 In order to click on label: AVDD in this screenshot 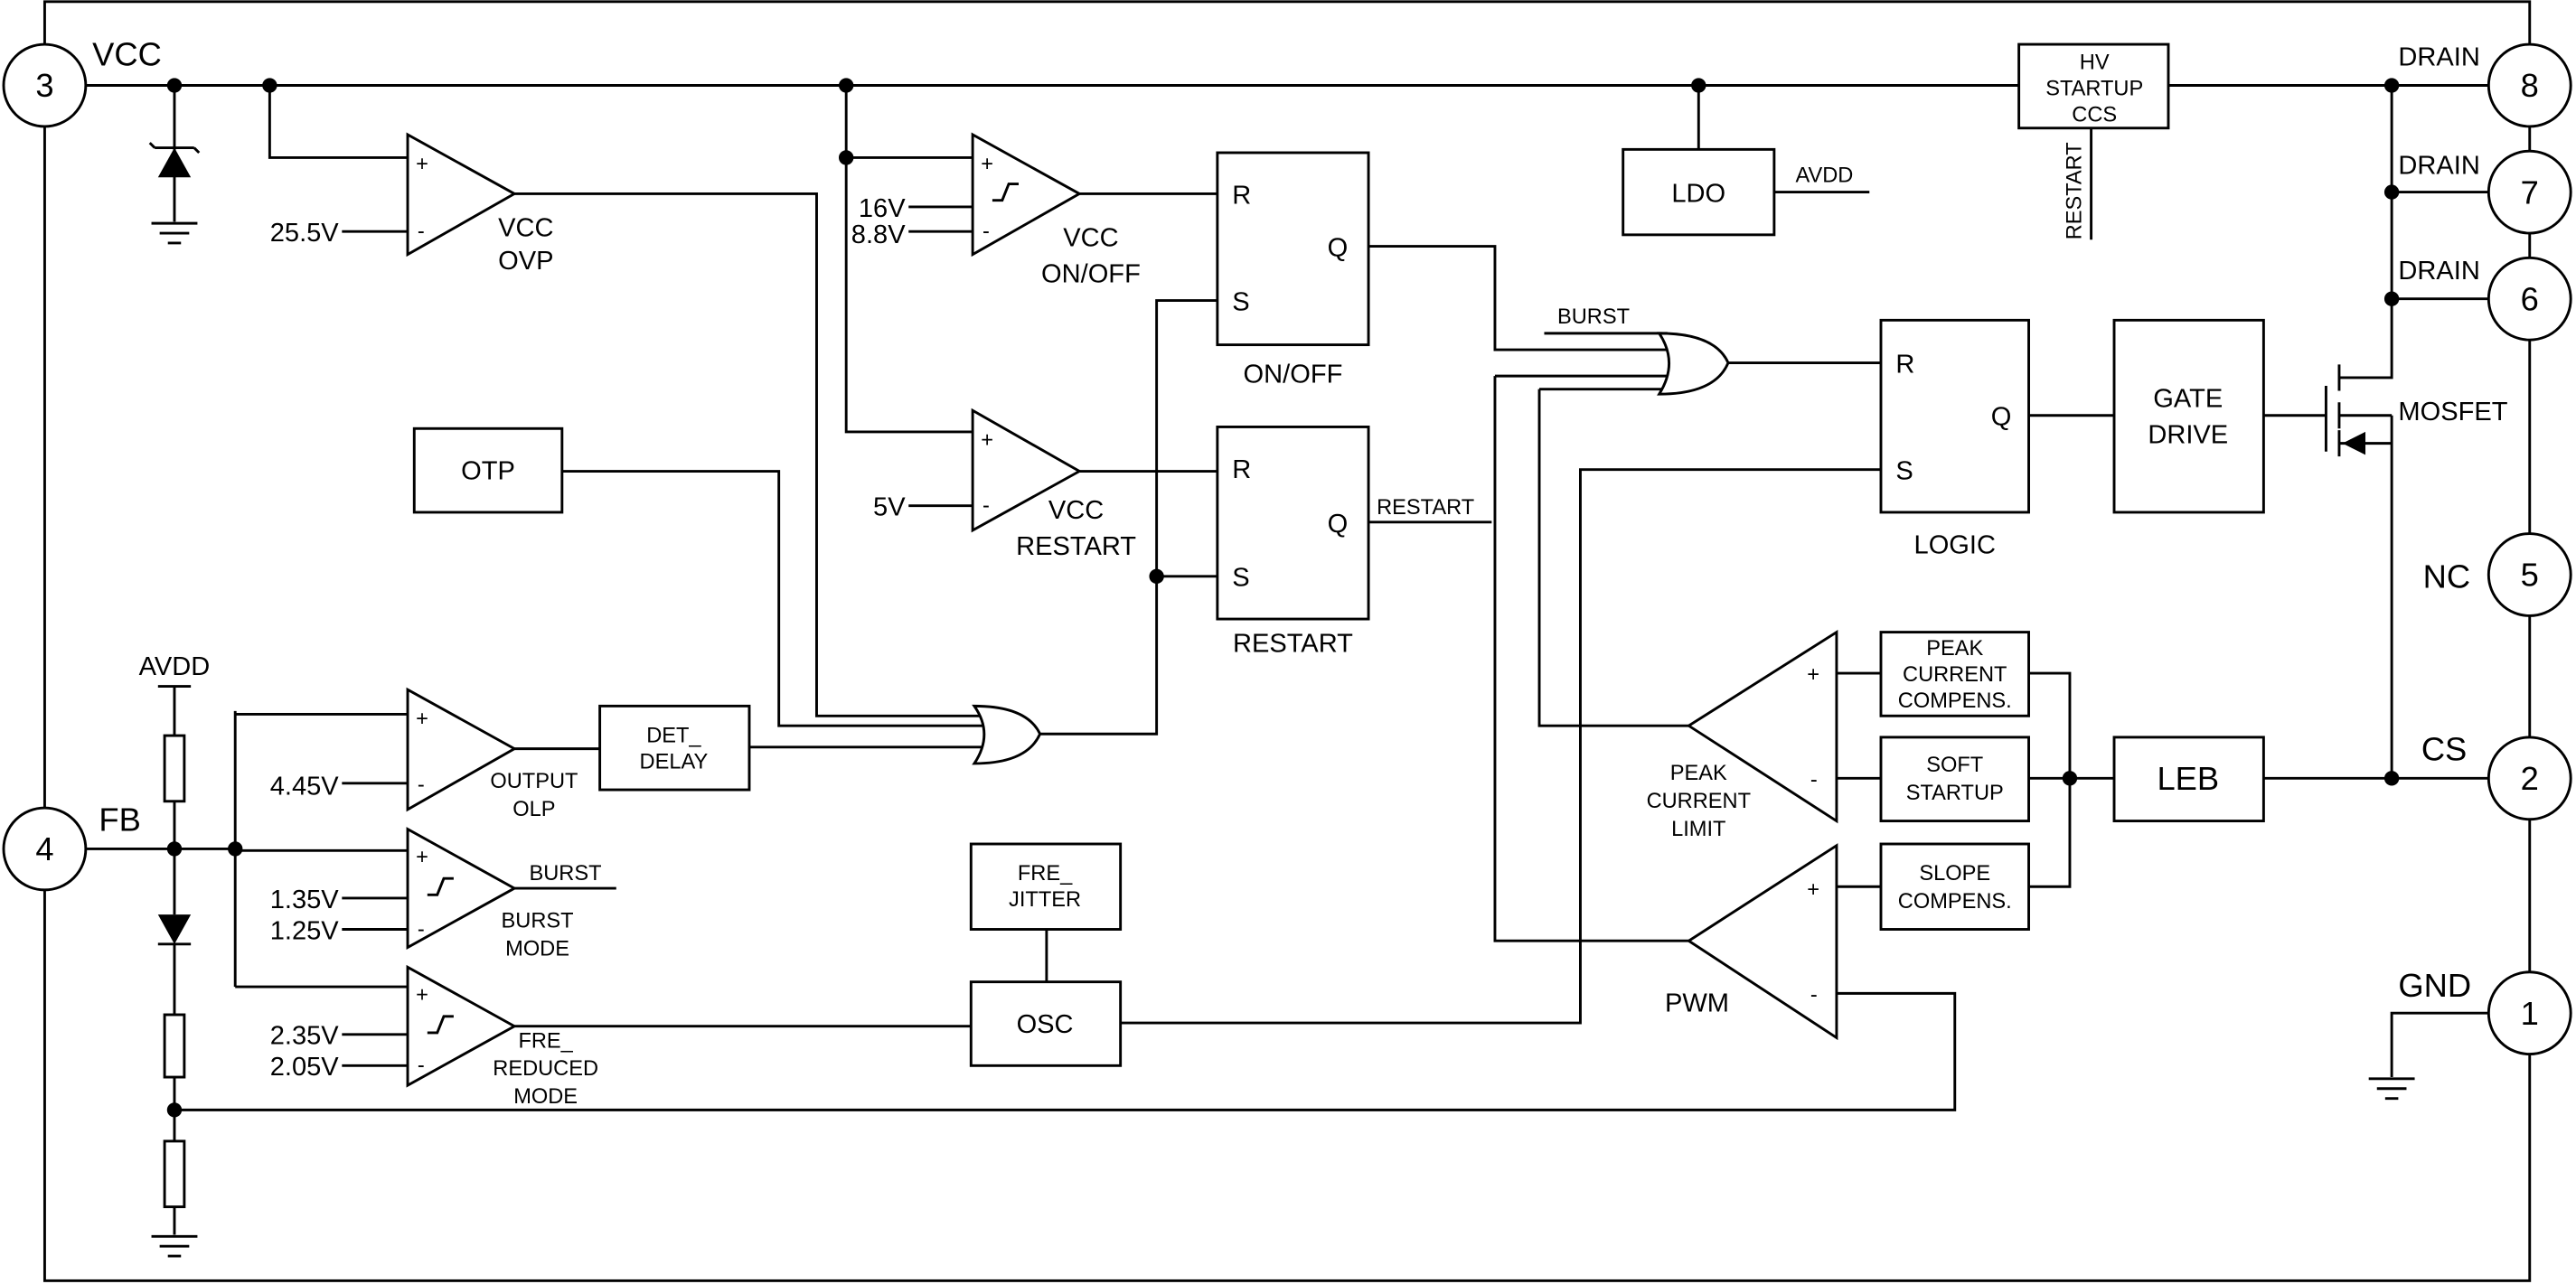, I will do `click(175, 666)`.